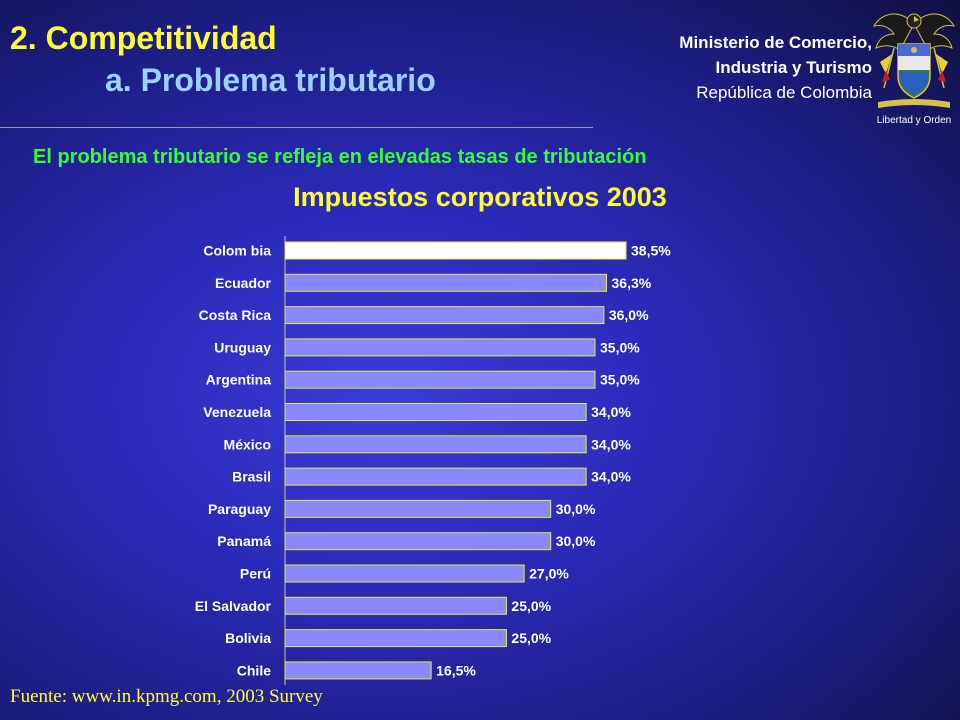 The width and height of the screenshot is (960, 720). I want to click on category-label: Perú, so click(255, 574).